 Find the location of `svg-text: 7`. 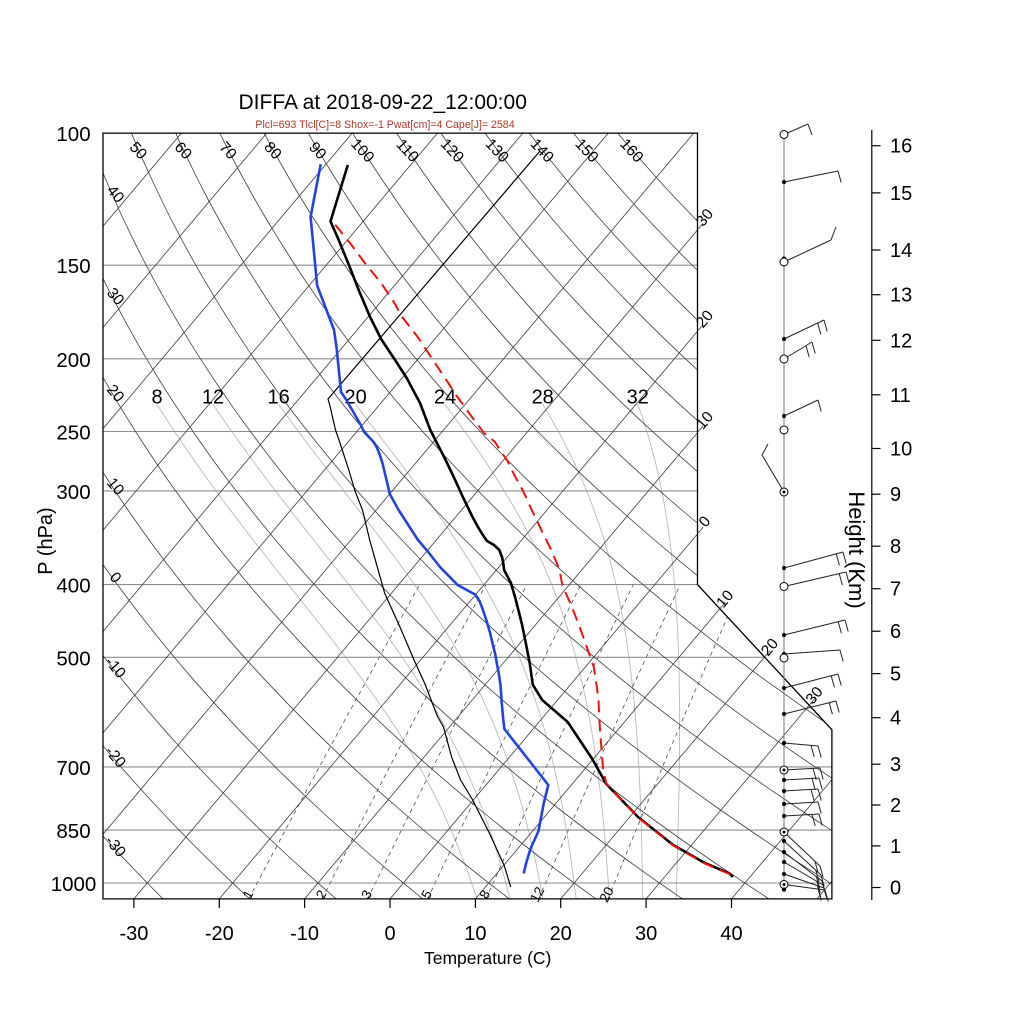

svg-text: 7 is located at coordinates (895, 590).